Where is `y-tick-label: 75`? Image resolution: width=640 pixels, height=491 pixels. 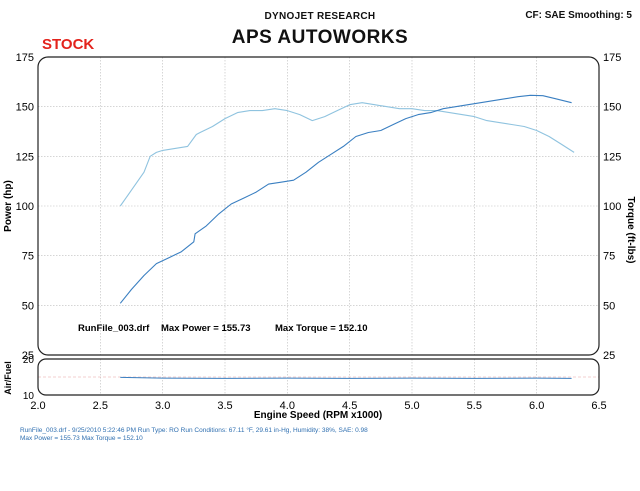
y-tick-label: 75 is located at coordinates (28, 257).